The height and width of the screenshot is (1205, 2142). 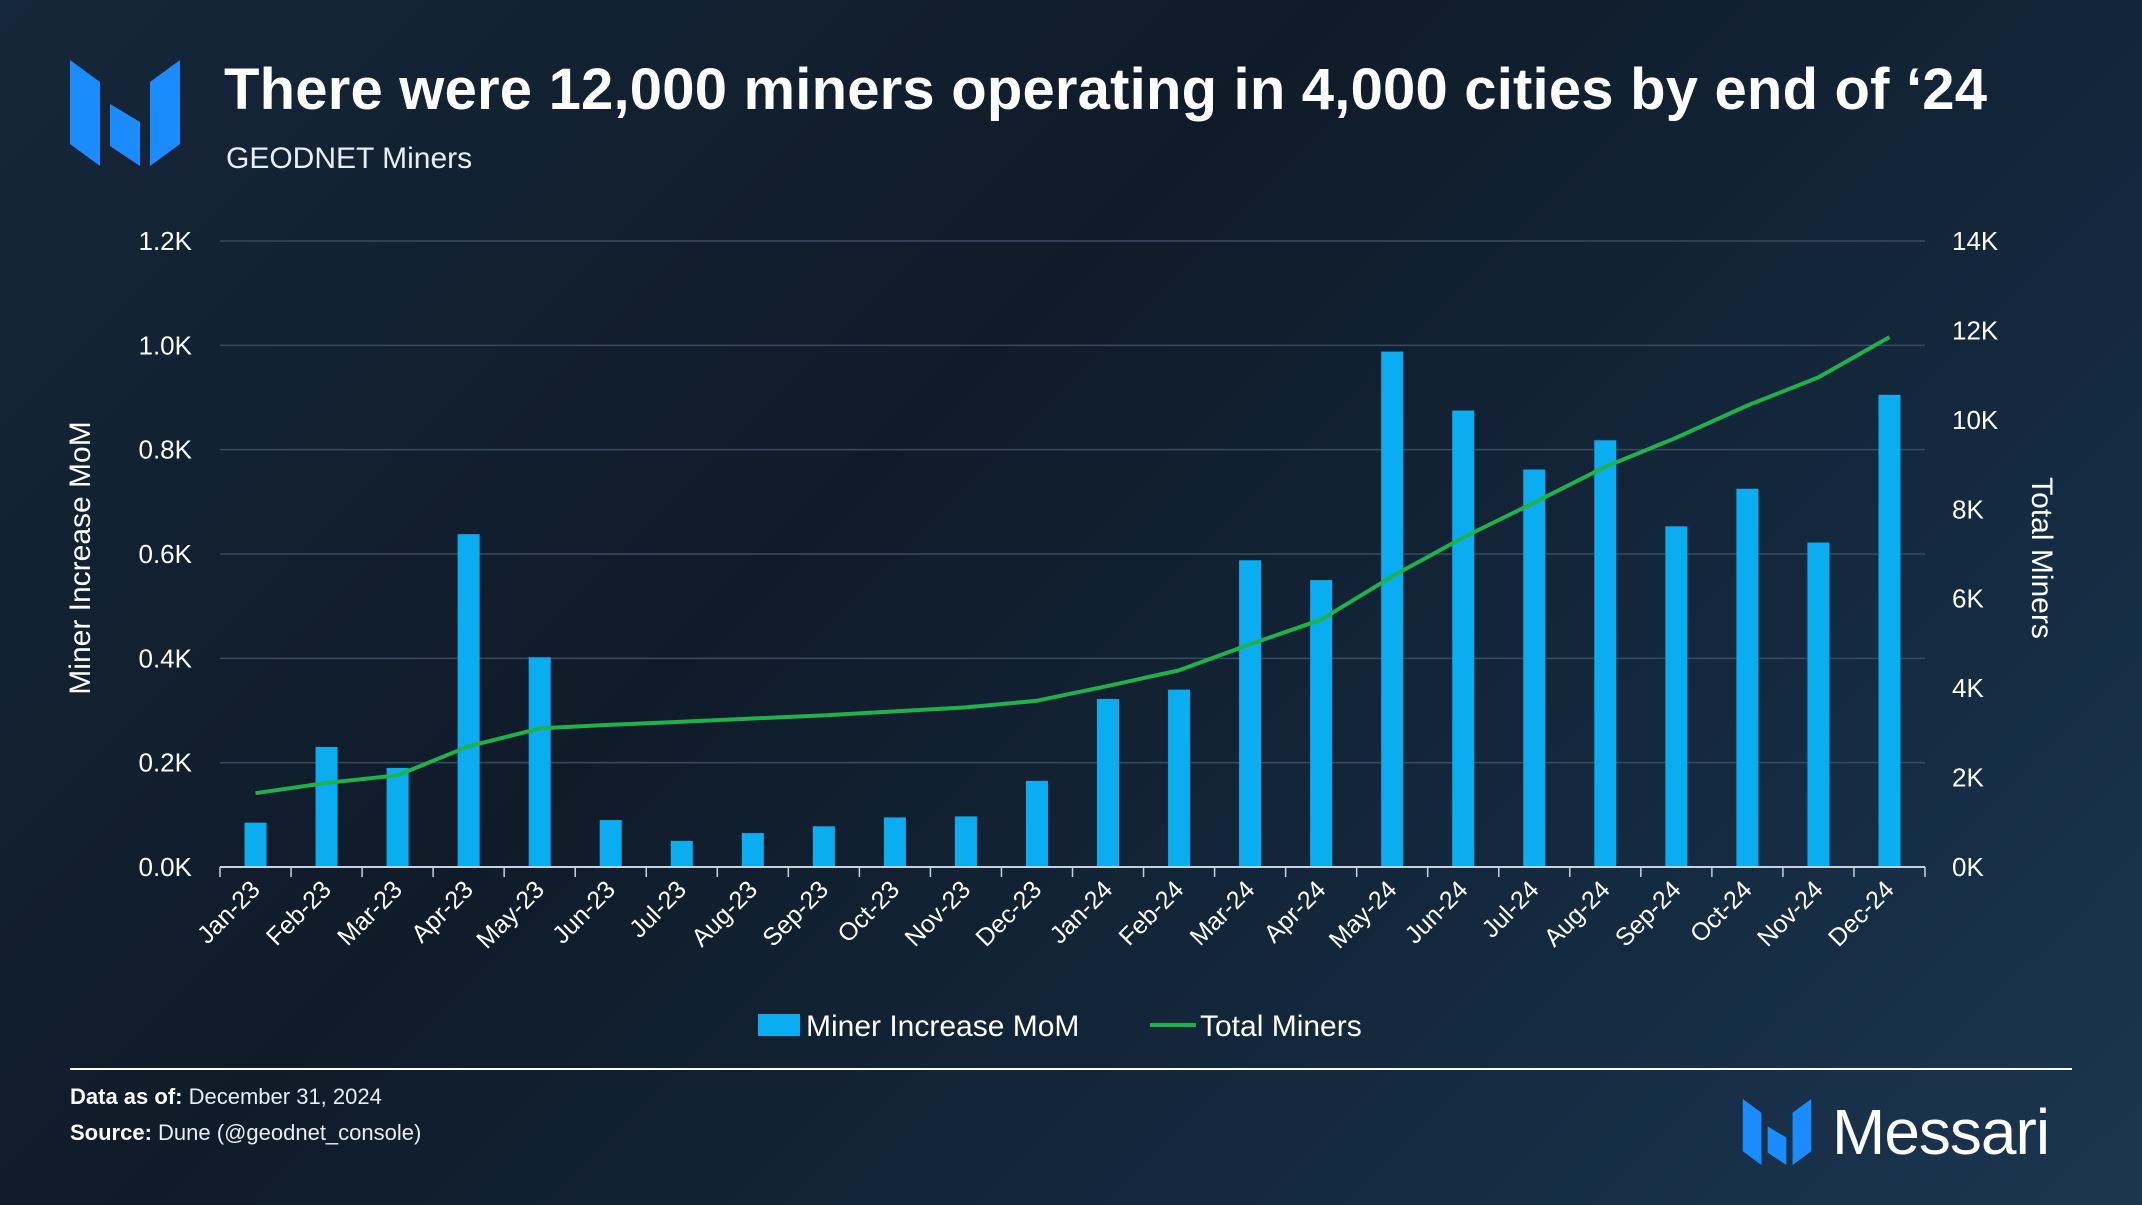 I want to click on y-right-tick-label: 4K, so click(x=1968, y=688).